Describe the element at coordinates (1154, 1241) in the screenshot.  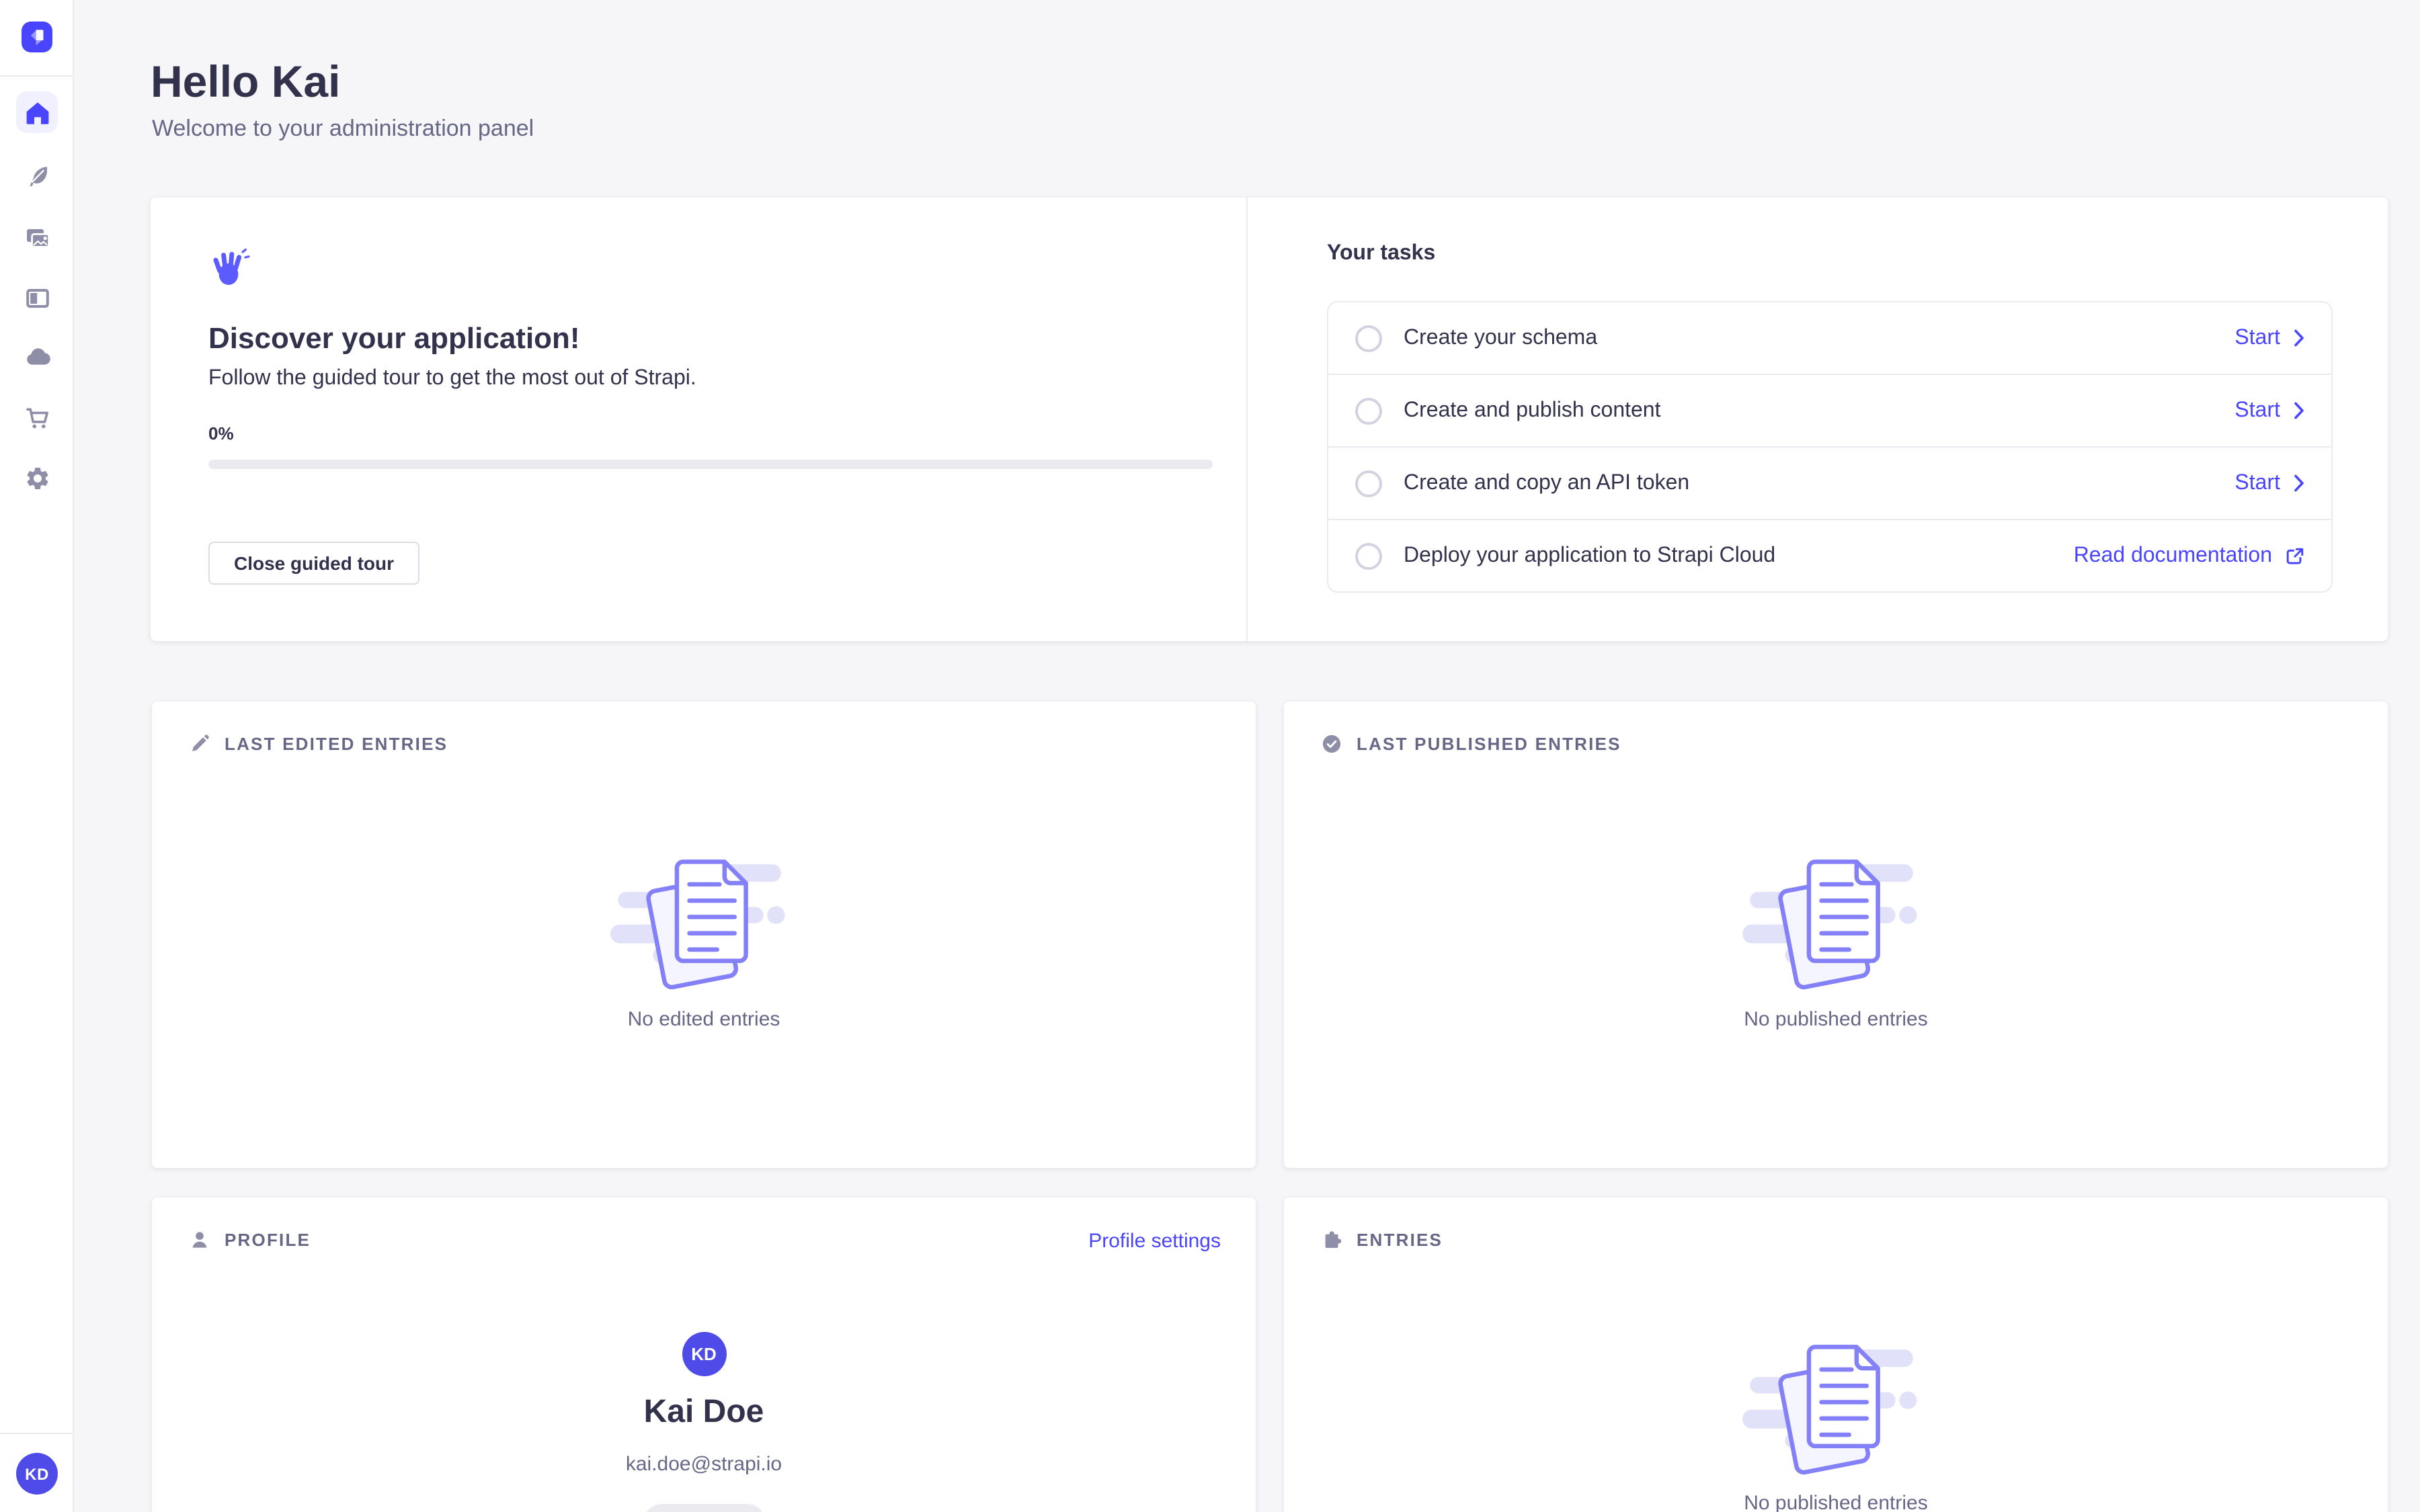
I see `profile-settings-link: Profile settings` at that location.